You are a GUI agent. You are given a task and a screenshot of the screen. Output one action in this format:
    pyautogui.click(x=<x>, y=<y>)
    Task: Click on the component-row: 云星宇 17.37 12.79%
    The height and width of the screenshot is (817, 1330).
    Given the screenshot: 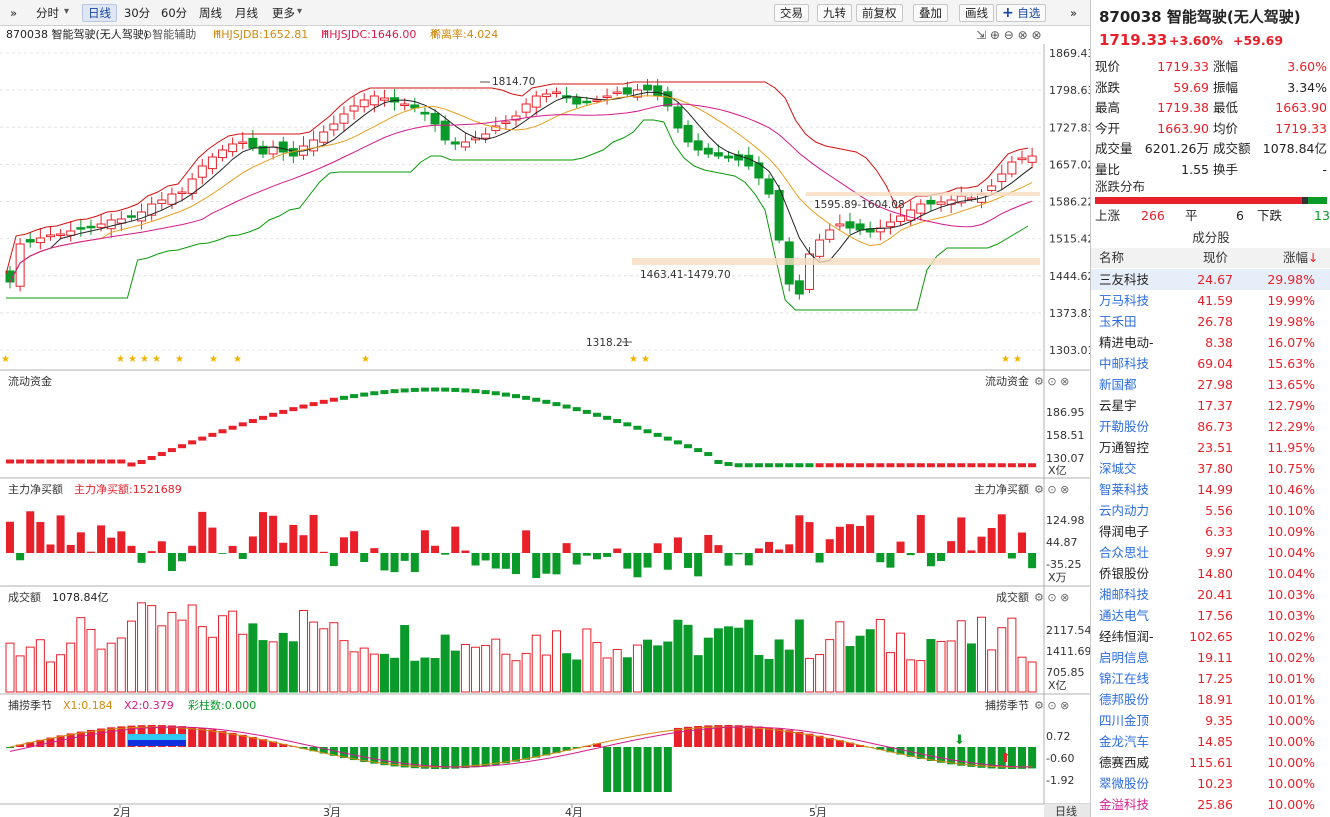 What is the action you would take?
    pyautogui.click(x=1210, y=405)
    